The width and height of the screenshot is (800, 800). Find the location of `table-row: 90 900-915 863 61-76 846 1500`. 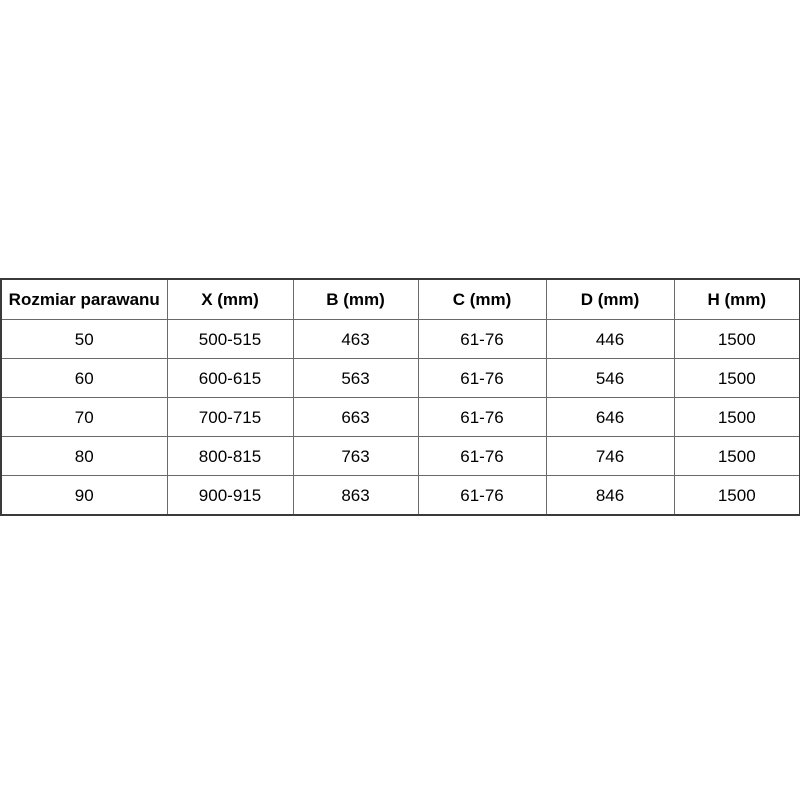

table-row: 90 900-915 863 61-76 846 1500 is located at coordinates (400, 495).